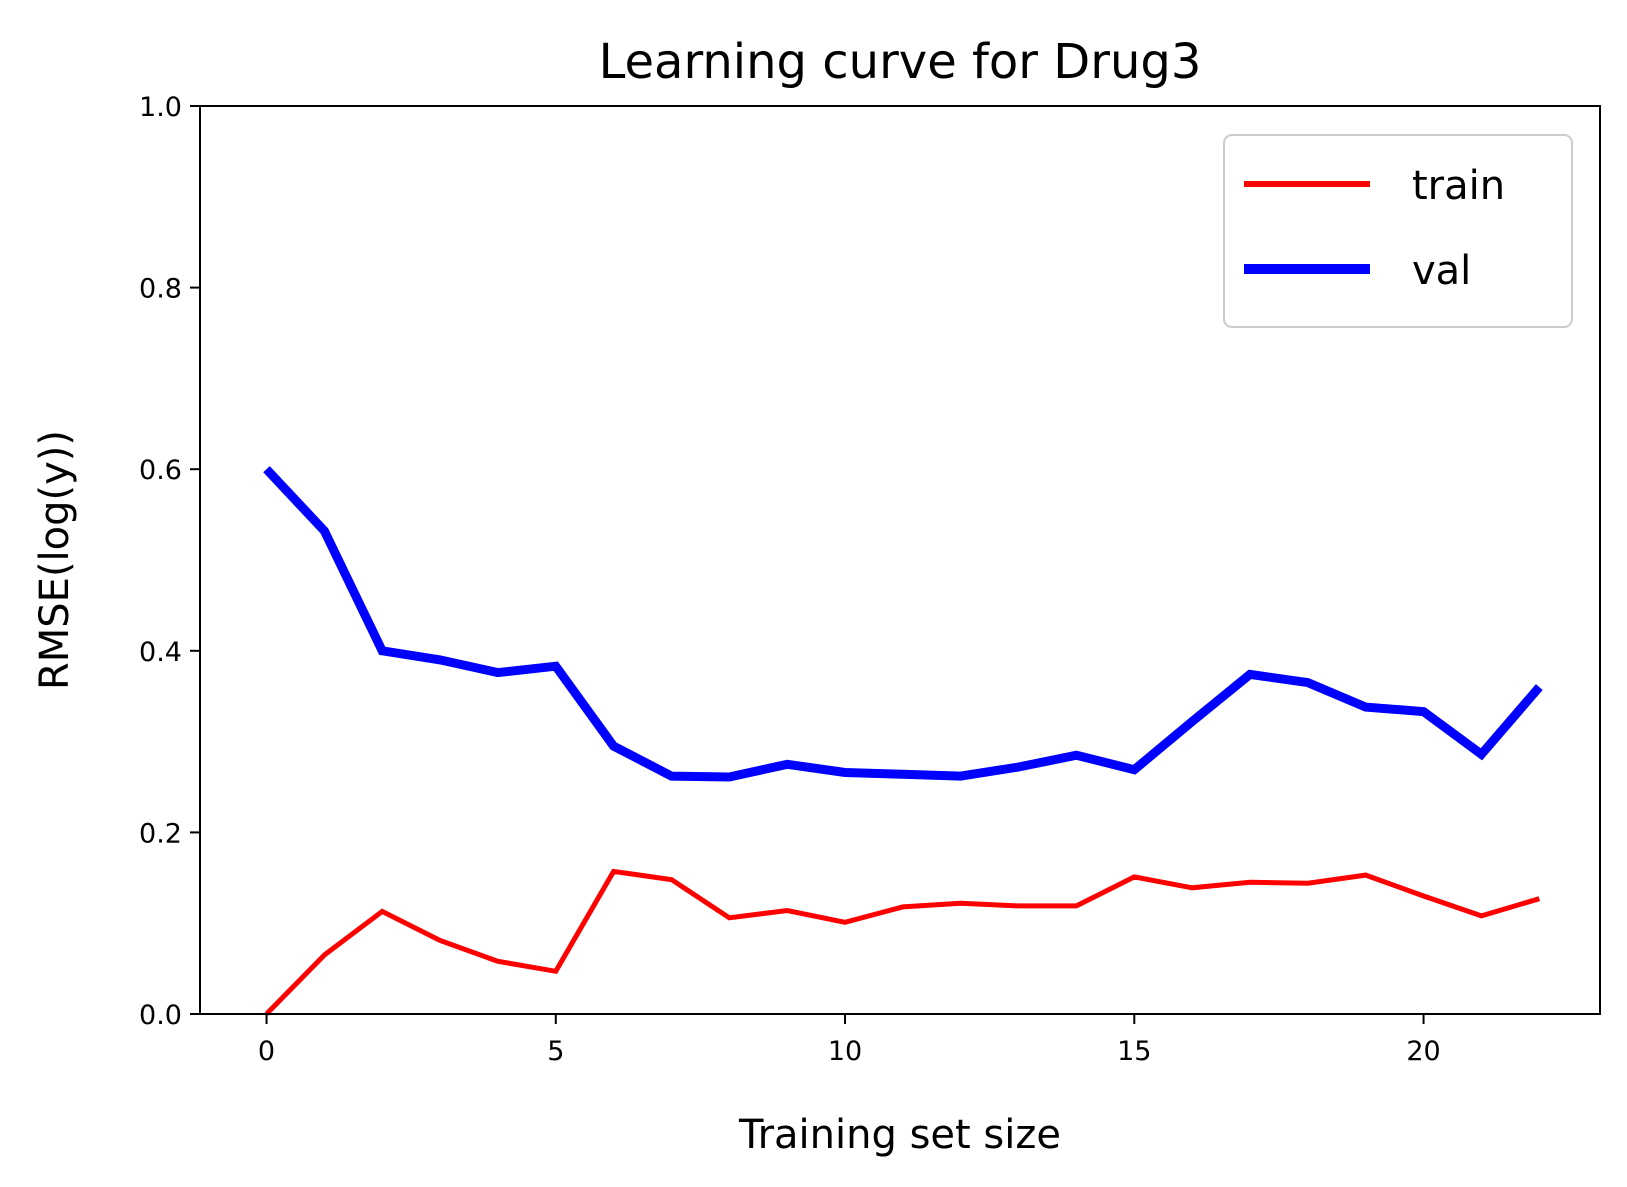 Image resolution: width=1627 pixels, height=1187 pixels. I want to click on y-axis-label: RMSE(log(y)), so click(55, 560).